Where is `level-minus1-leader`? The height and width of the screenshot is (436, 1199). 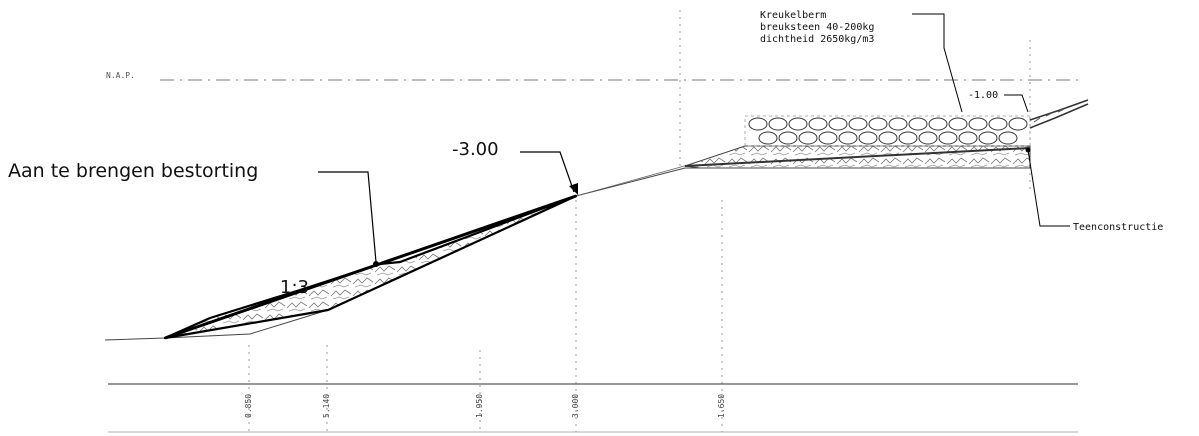
level-minus1-leader is located at coordinates (1016, 103).